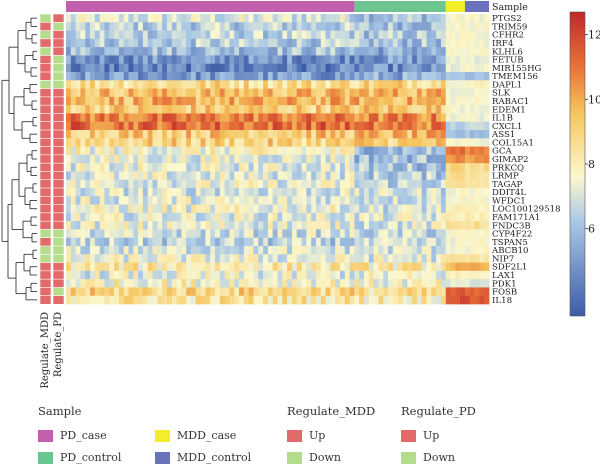  Describe the element at coordinates (503, 44) in the screenshot. I see `gene-label-irf4: IRF4` at that location.